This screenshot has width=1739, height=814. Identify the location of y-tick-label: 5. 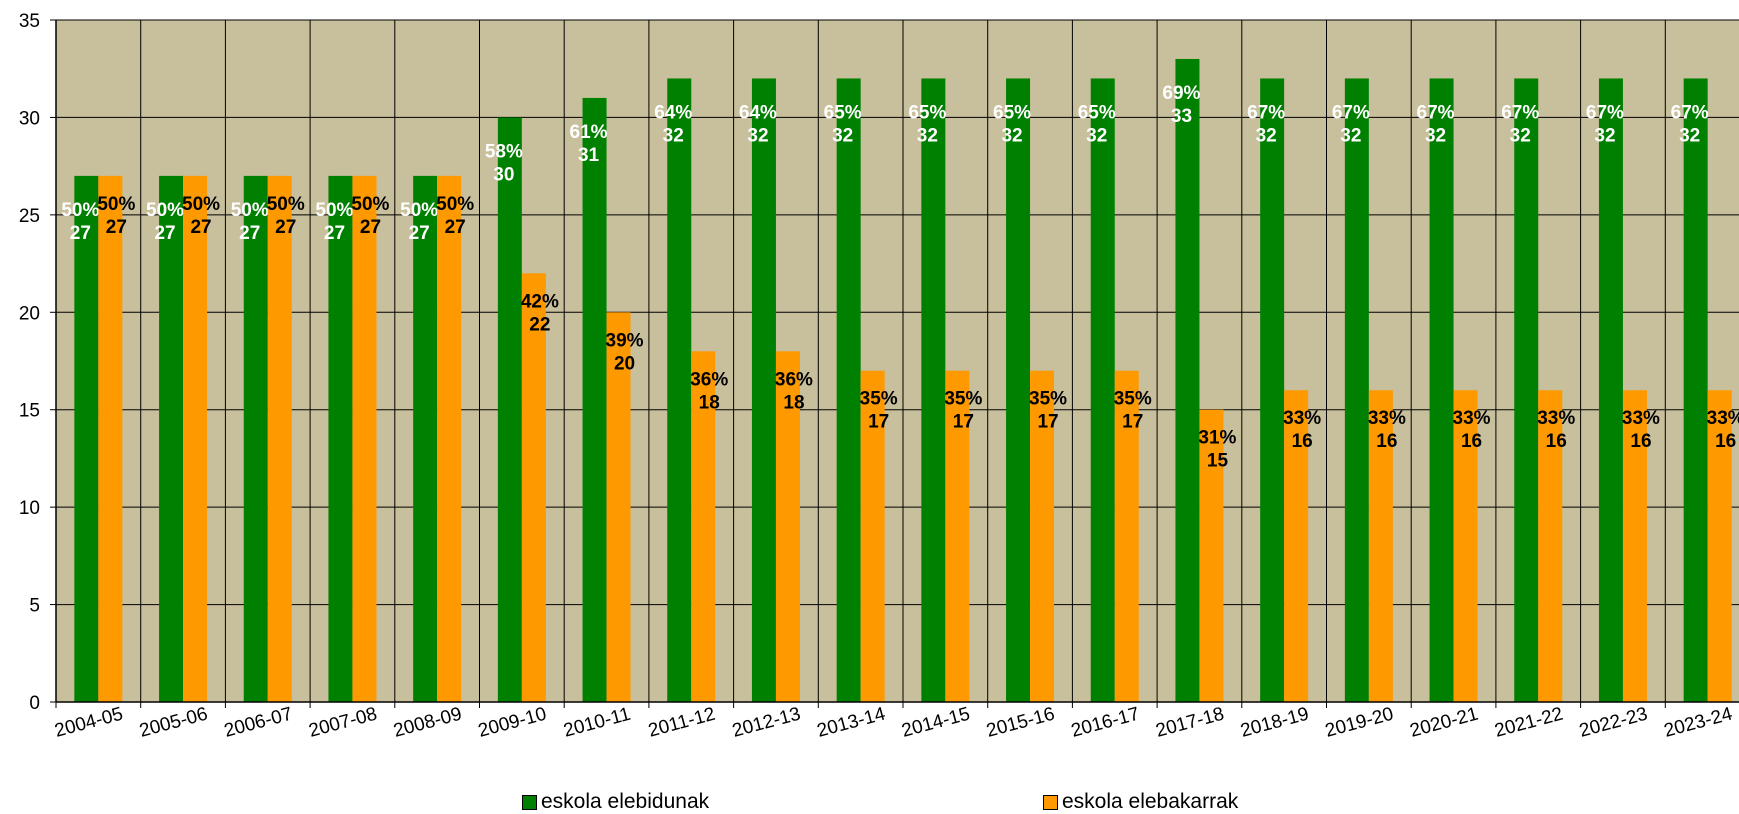
(34, 606).